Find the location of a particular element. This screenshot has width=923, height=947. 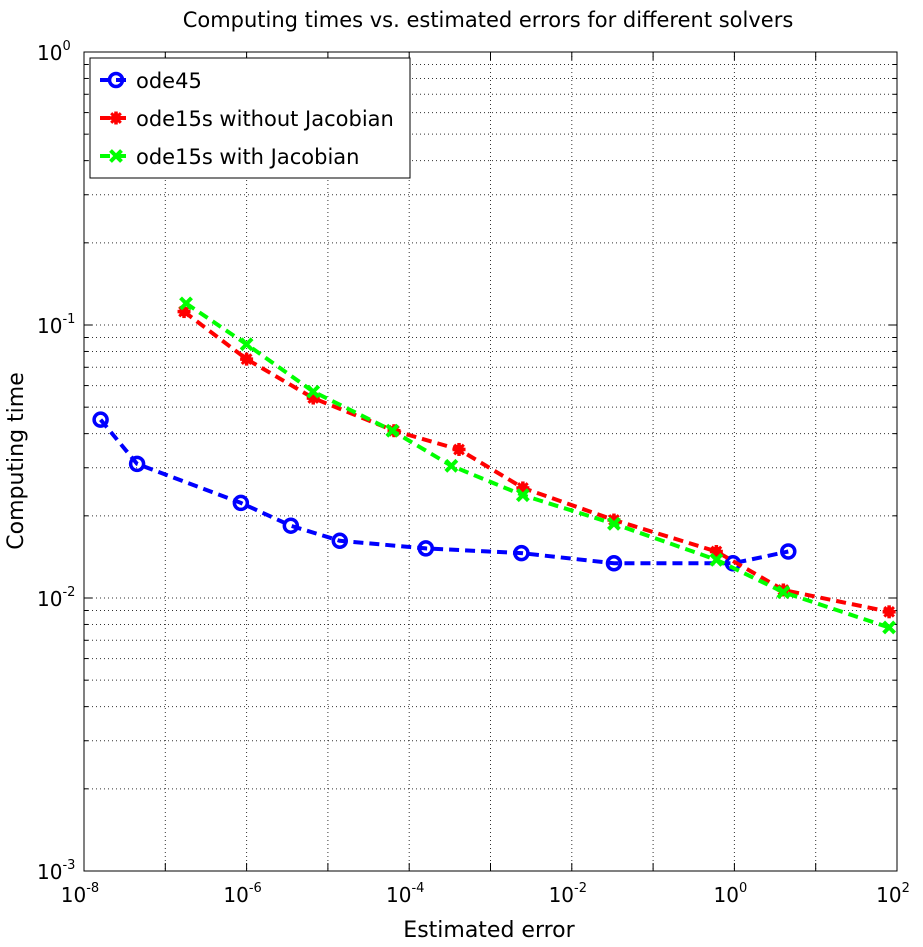

x-tick-label: 10⁻⁸ is located at coordinates (80, 894).